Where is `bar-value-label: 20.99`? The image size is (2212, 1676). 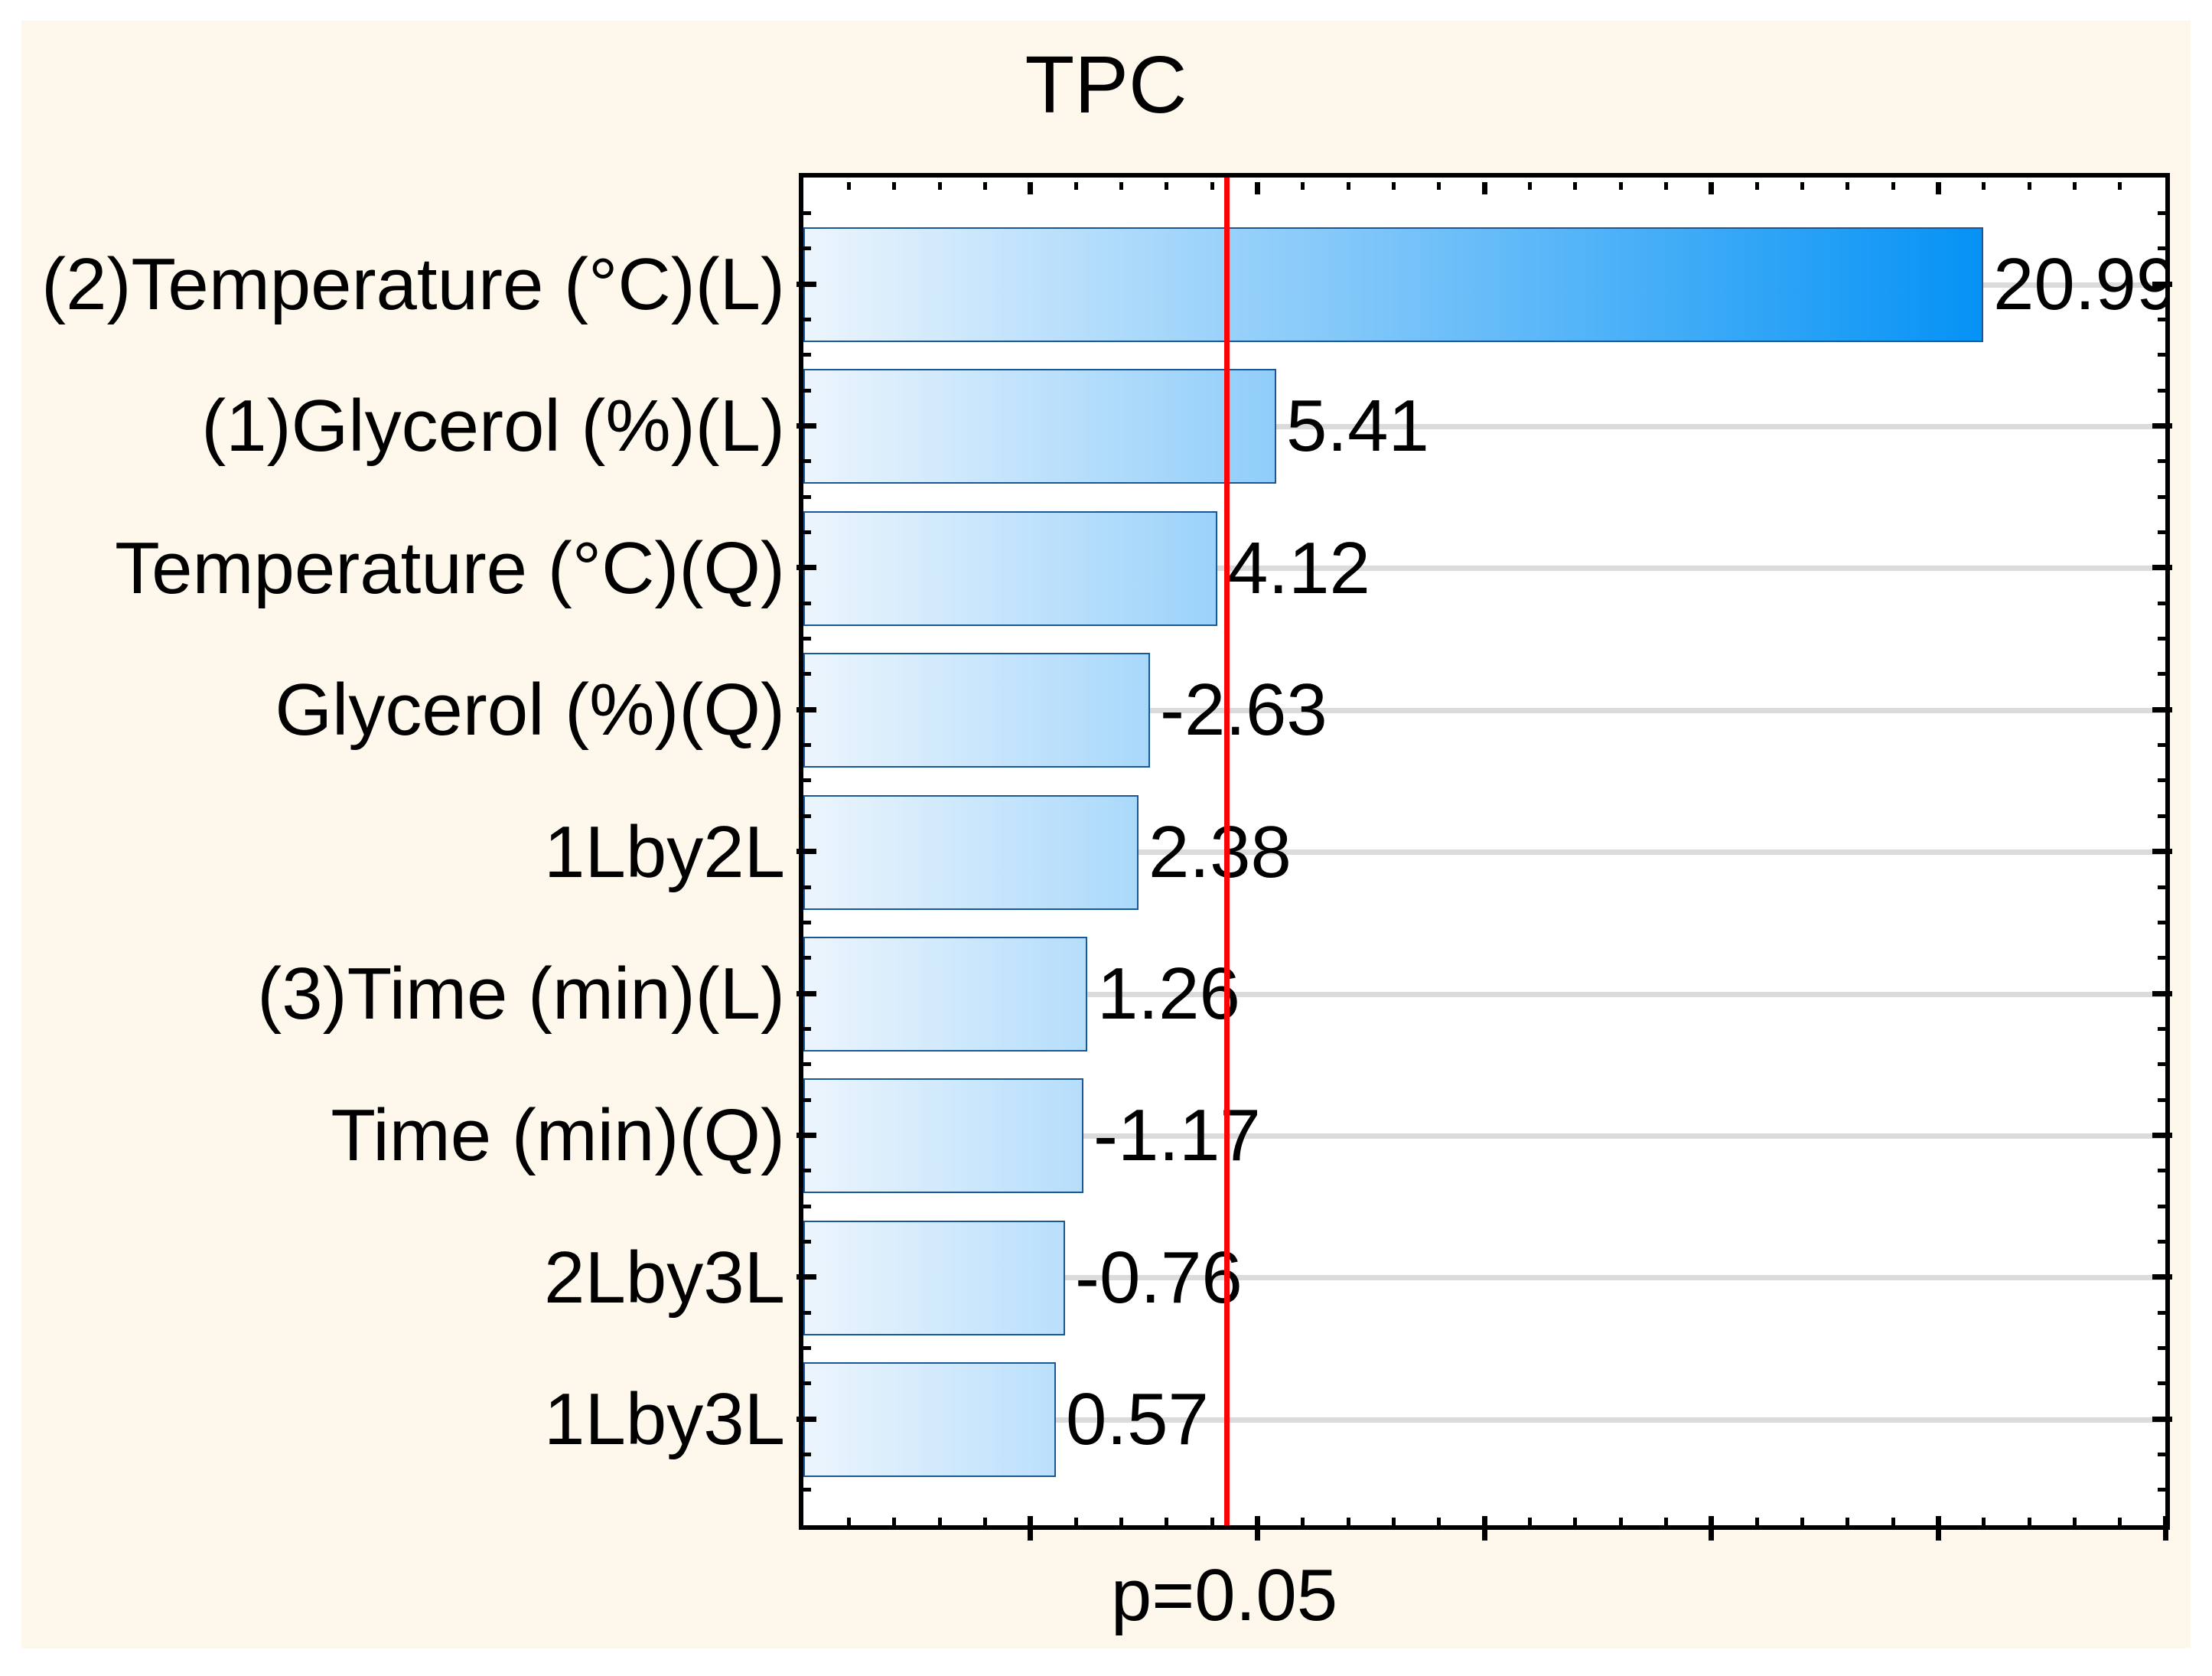 bar-value-label: 20.99 is located at coordinates (2079, 284).